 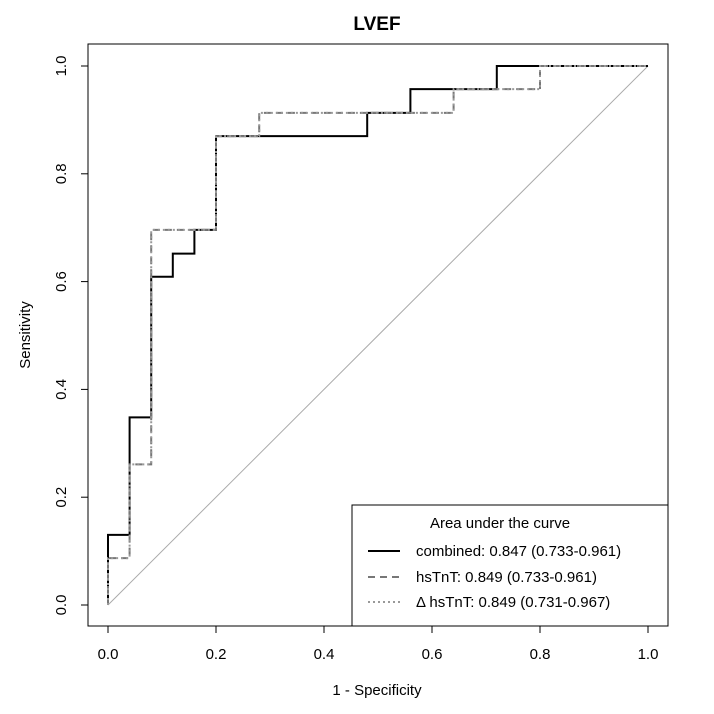 I want to click on y-axis: 0.0 0.2 0.4 0.6 0.8 1.0, so click(x=71, y=336).